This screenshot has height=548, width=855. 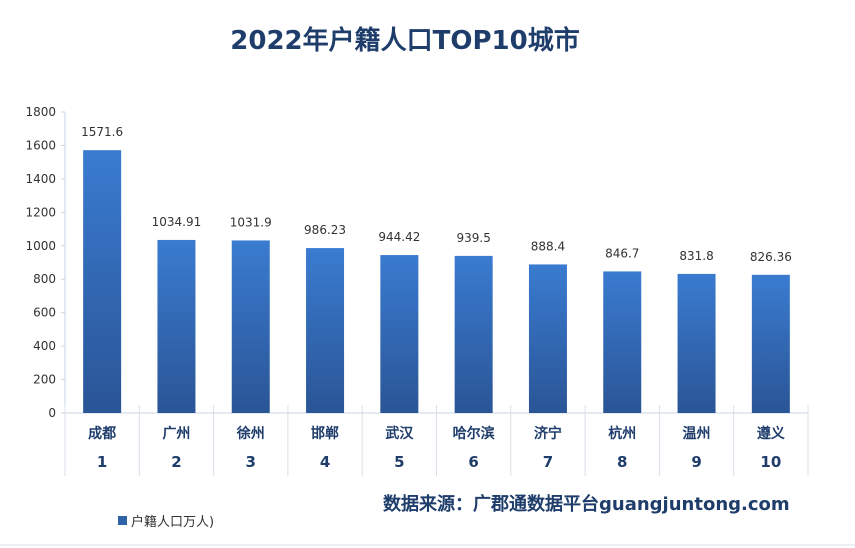 I want to click on y-tick-label: 400, so click(x=44, y=346).